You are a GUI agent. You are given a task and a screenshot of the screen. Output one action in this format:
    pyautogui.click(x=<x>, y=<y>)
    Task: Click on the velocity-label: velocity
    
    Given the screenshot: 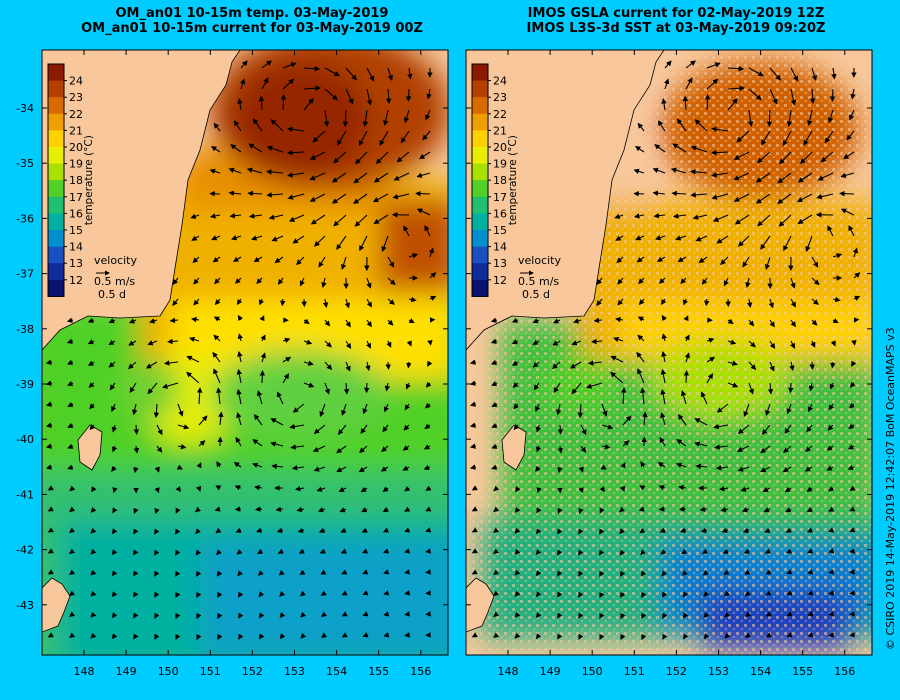 What is the action you would take?
    pyautogui.click(x=115, y=260)
    